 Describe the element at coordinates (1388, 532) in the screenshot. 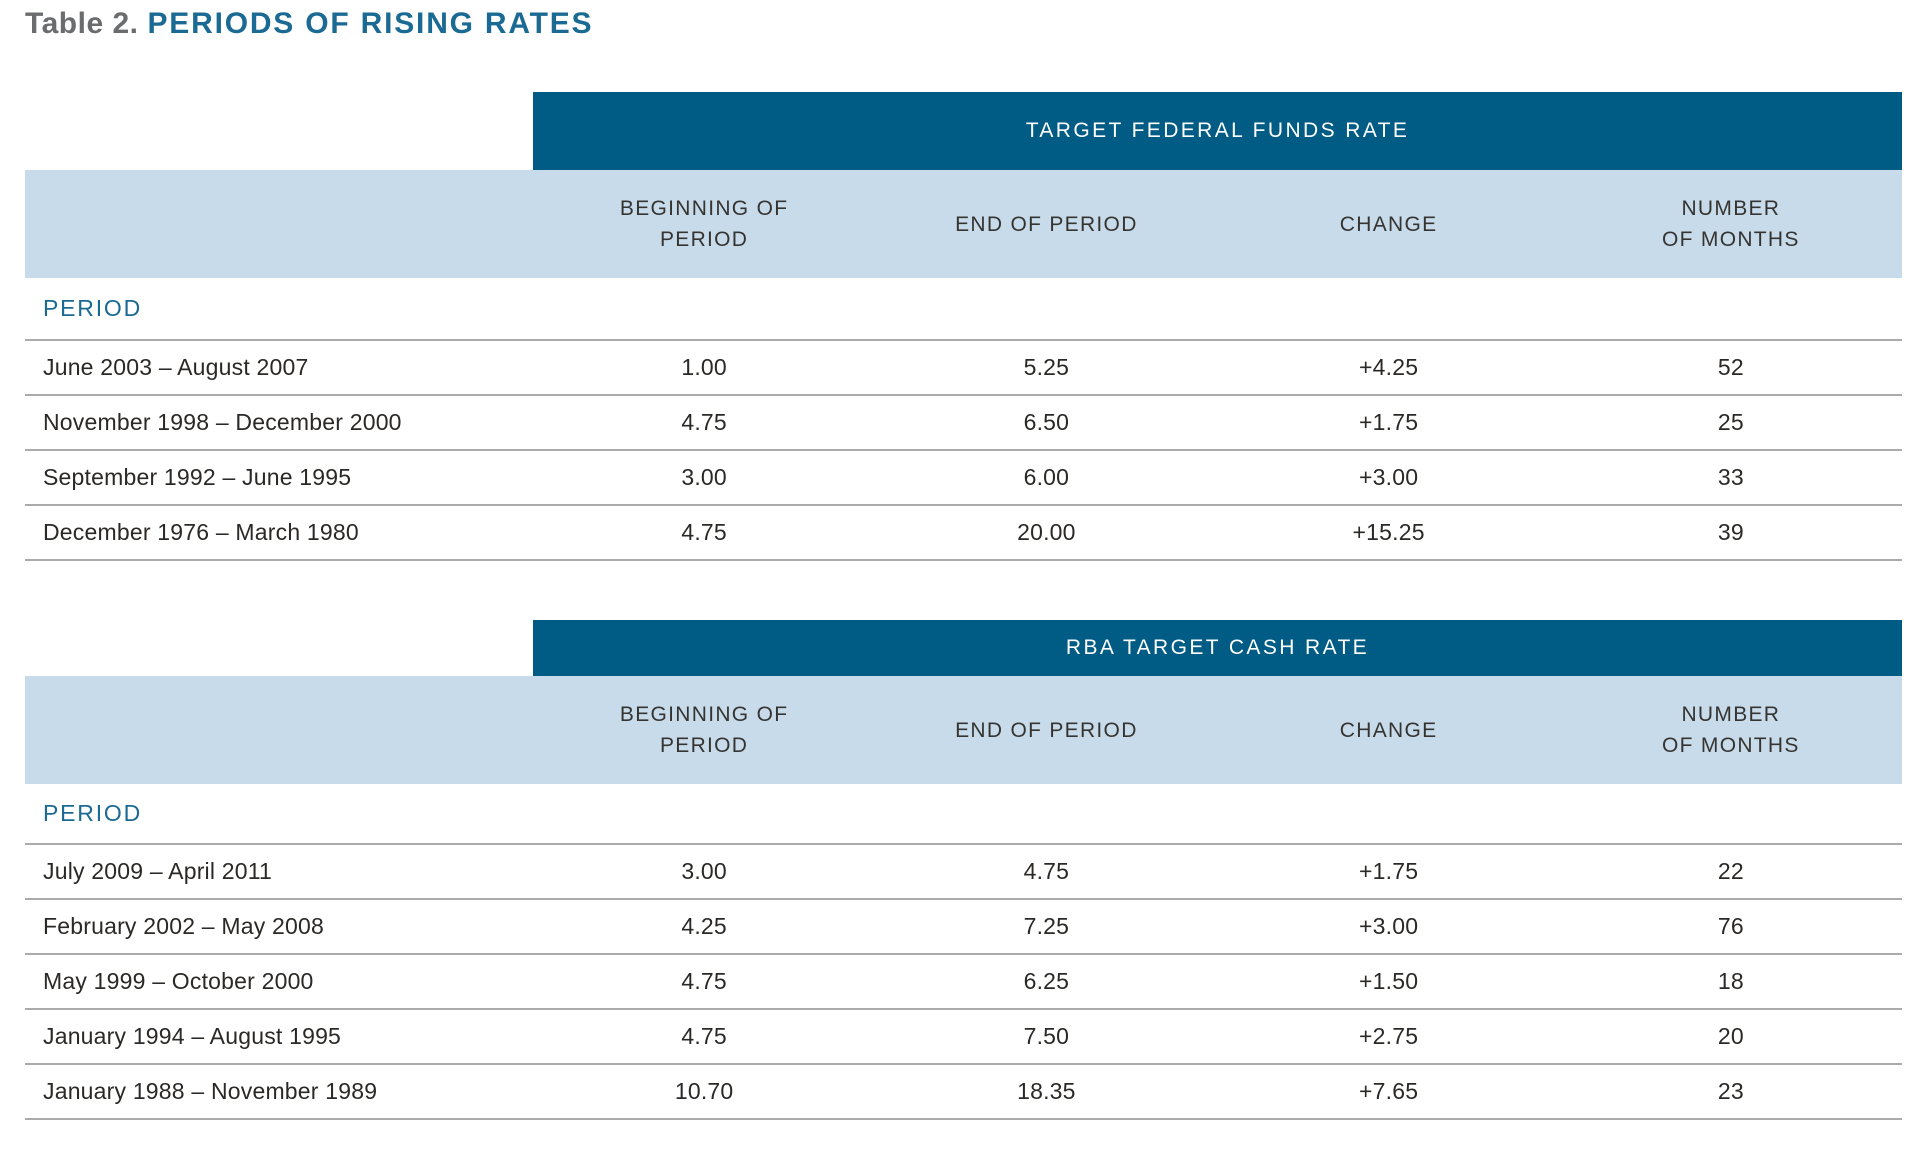

I see `change-cell: +15.25` at that location.